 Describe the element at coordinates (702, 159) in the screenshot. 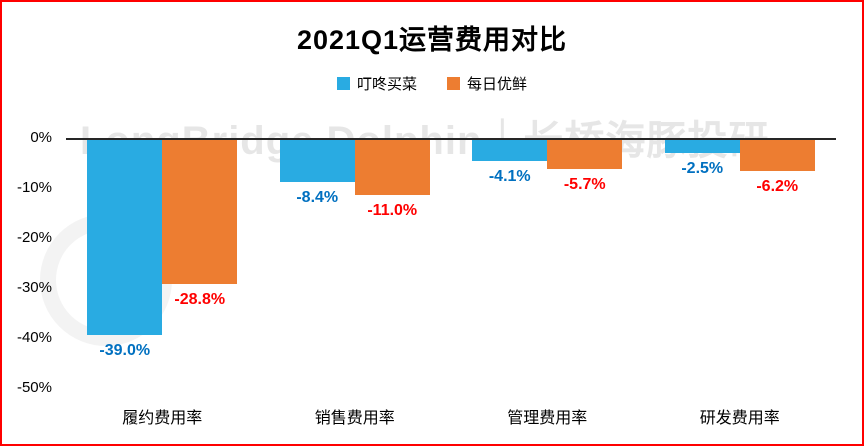

I see `bar-wrap-series-0: -2.5%` at that location.